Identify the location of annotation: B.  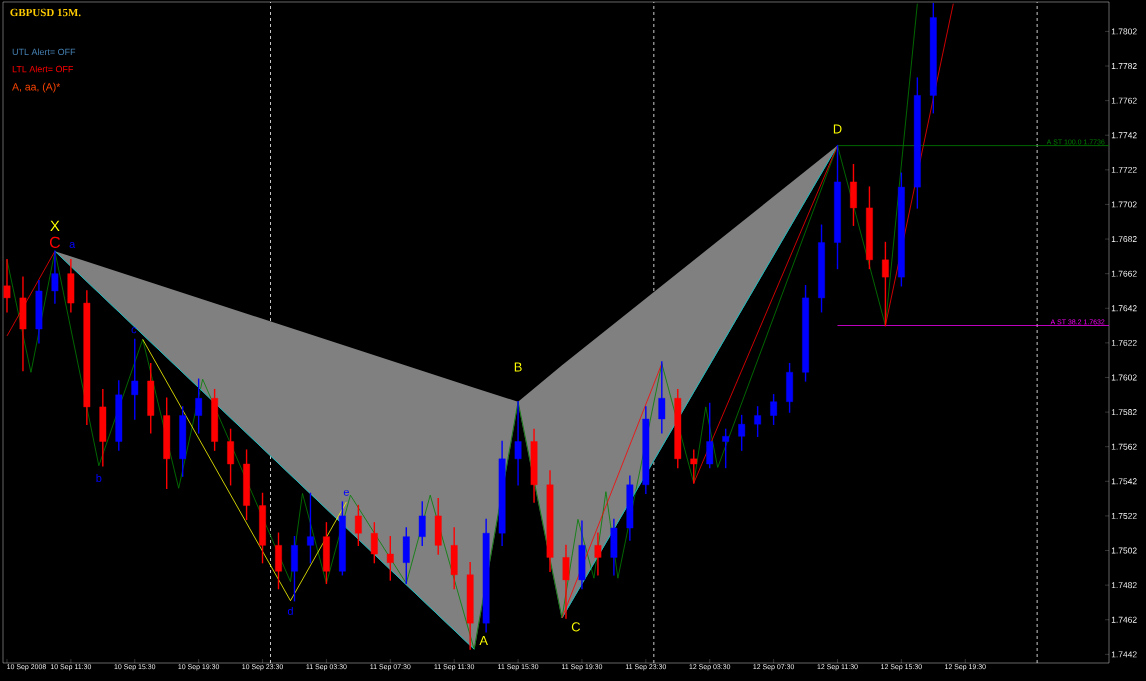
(518, 367).